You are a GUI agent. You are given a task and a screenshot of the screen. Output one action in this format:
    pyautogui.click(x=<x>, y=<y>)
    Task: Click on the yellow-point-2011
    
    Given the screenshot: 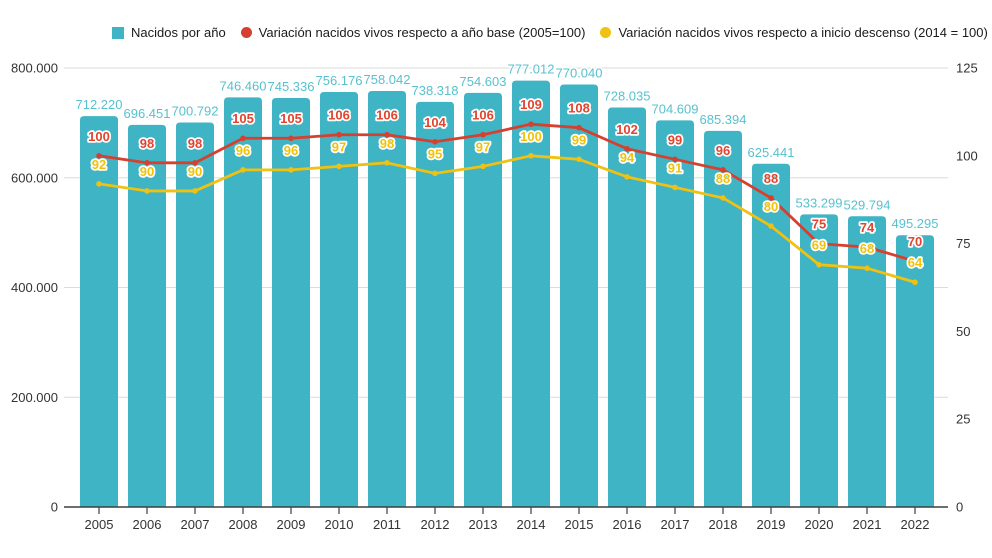 What is the action you would take?
    pyautogui.click(x=387, y=163)
    